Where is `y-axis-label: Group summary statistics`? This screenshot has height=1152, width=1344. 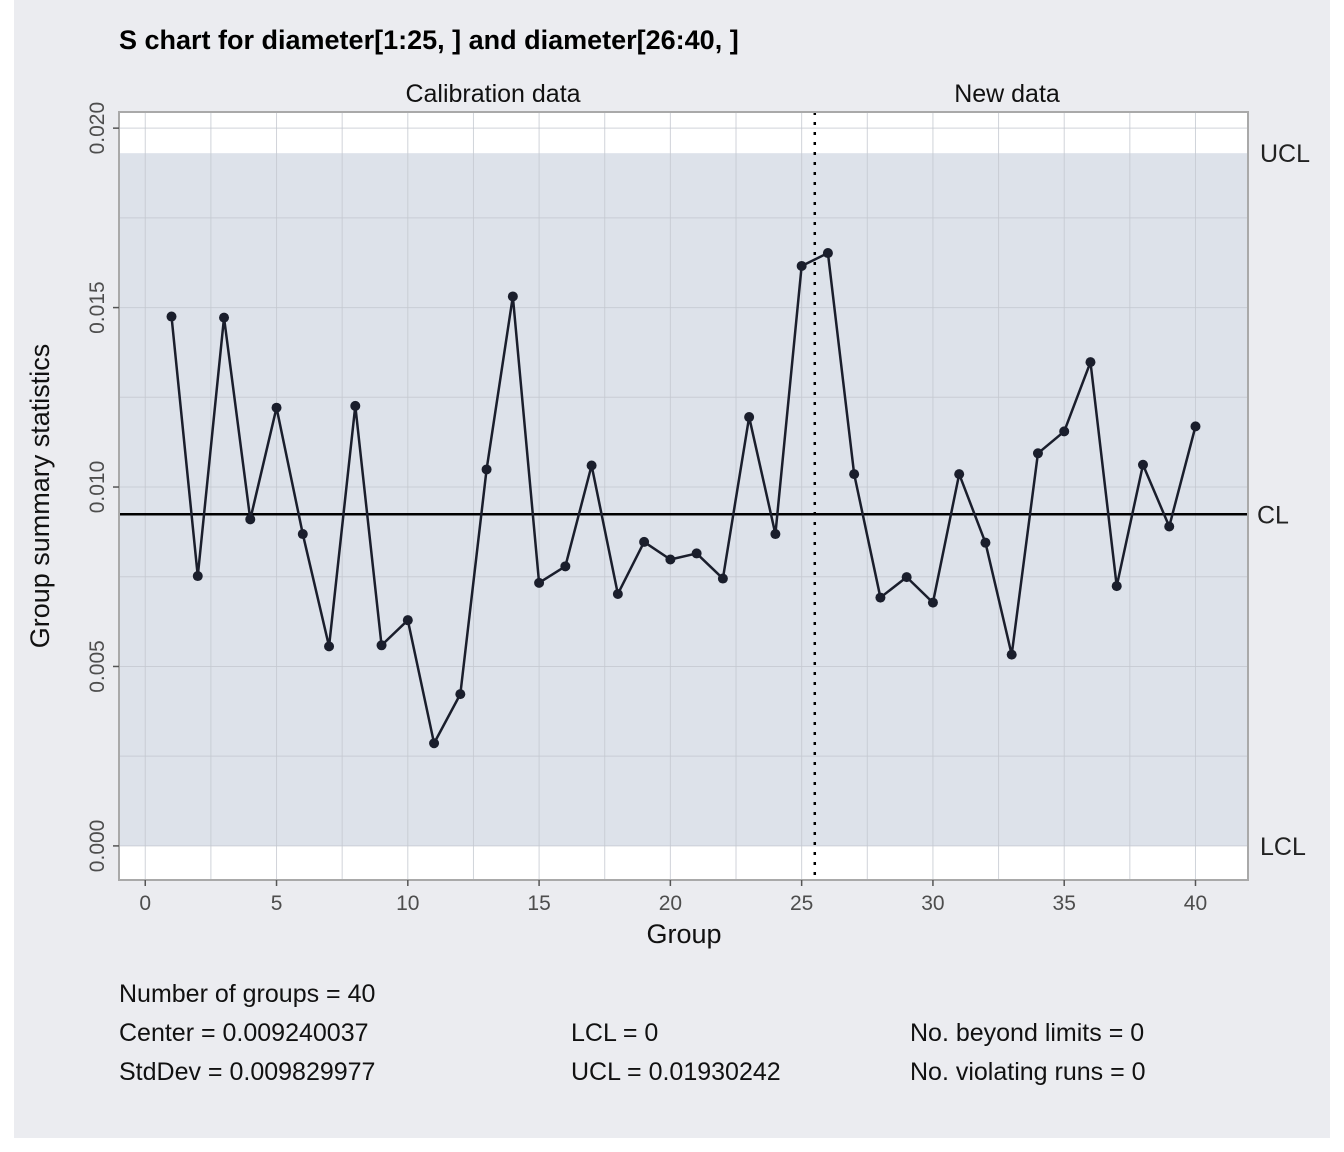
y-axis-label: Group summary statistics is located at coordinates (40, 496).